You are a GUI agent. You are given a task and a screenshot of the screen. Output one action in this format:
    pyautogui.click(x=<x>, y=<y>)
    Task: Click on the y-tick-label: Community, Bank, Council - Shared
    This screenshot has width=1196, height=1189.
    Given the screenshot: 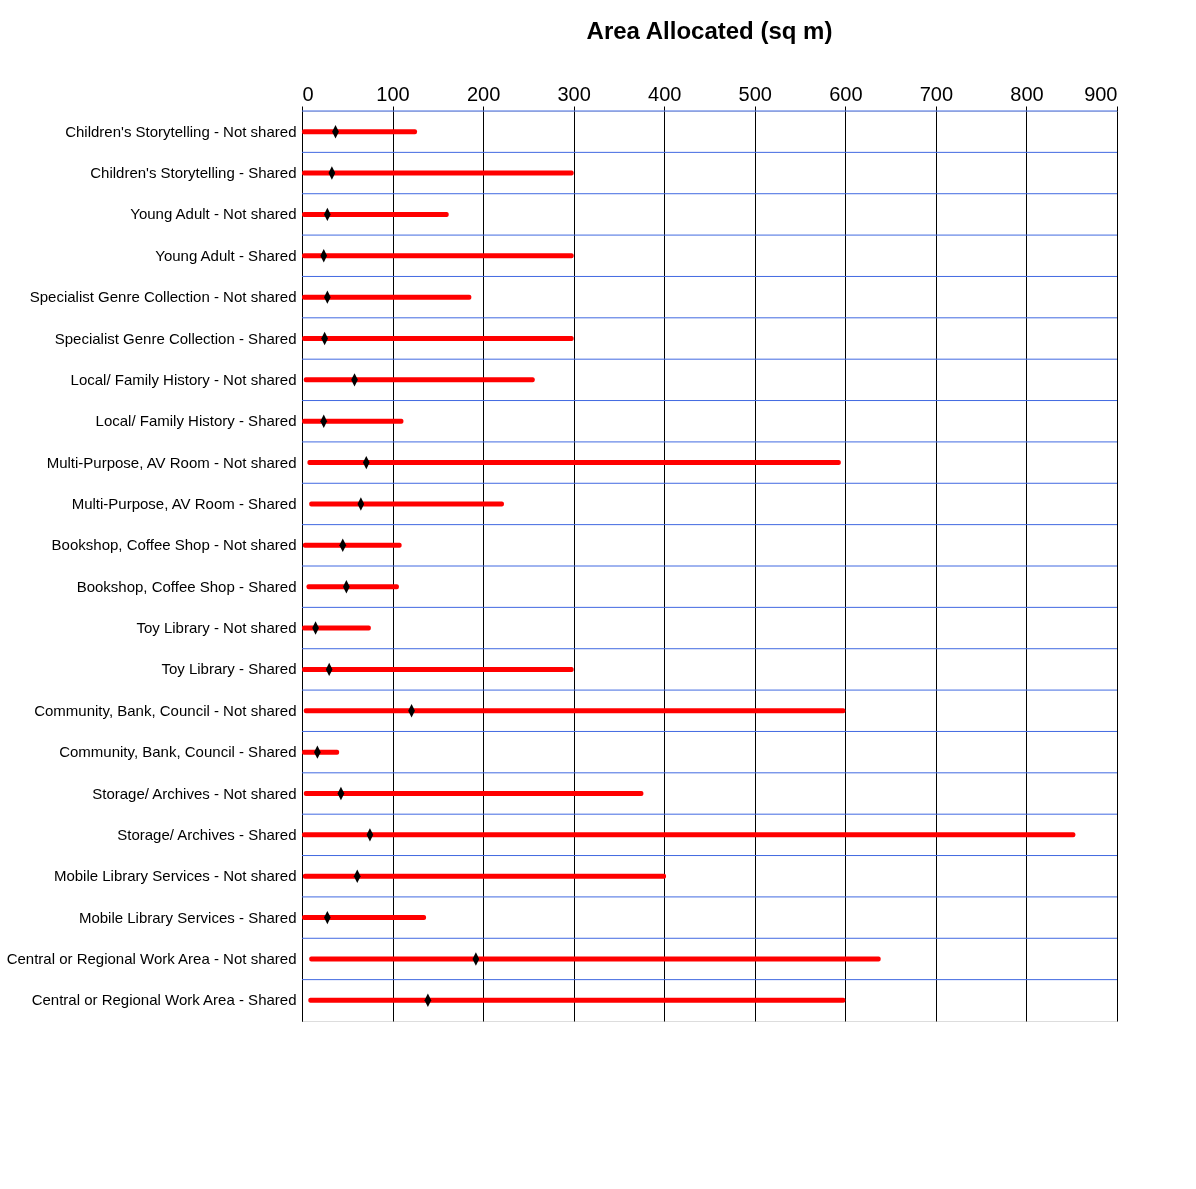 What is the action you would take?
    pyautogui.click(x=178, y=752)
    